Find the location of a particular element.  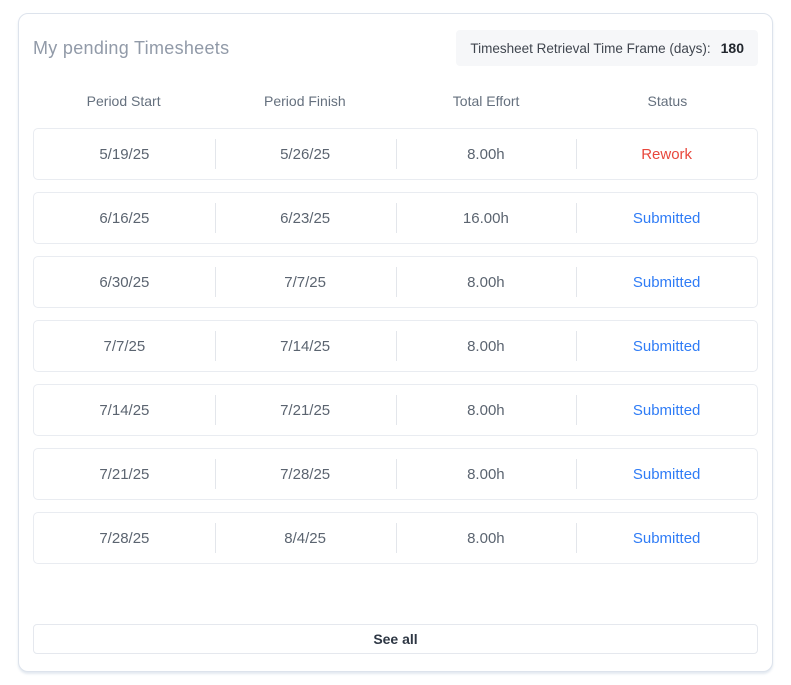

period-finish-cell: 5/26/25 is located at coordinates (305, 154).